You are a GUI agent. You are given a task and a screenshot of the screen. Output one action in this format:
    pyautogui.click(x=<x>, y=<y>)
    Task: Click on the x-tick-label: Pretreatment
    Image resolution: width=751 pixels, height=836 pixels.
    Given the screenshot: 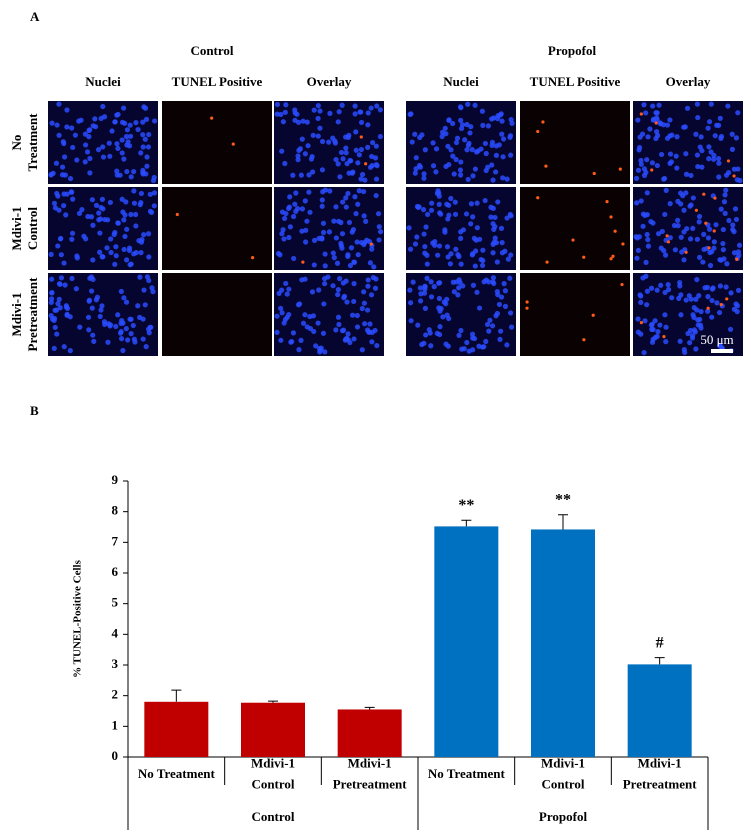 What is the action you would take?
    pyautogui.click(x=660, y=783)
    